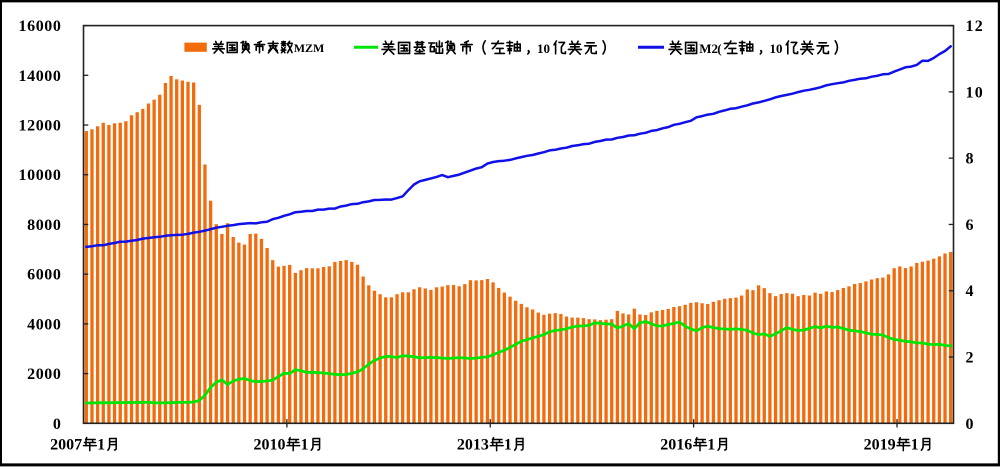 This screenshot has width=1000, height=469. I want to click on svg-text: 16000, so click(40, 26).